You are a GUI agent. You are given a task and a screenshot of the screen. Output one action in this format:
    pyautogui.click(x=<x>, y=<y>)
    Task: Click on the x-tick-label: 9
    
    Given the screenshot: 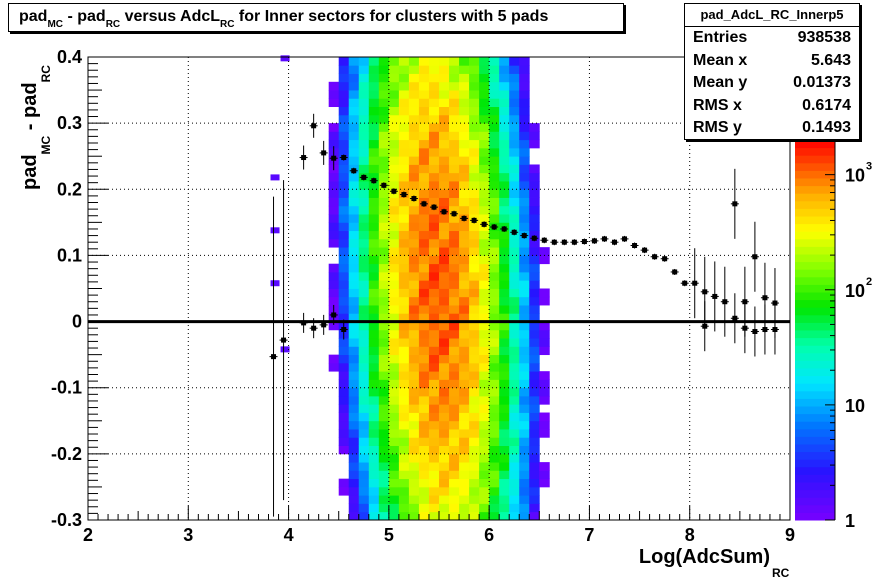 What is the action you would take?
    pyautogui.click(x=790, y=535)
    